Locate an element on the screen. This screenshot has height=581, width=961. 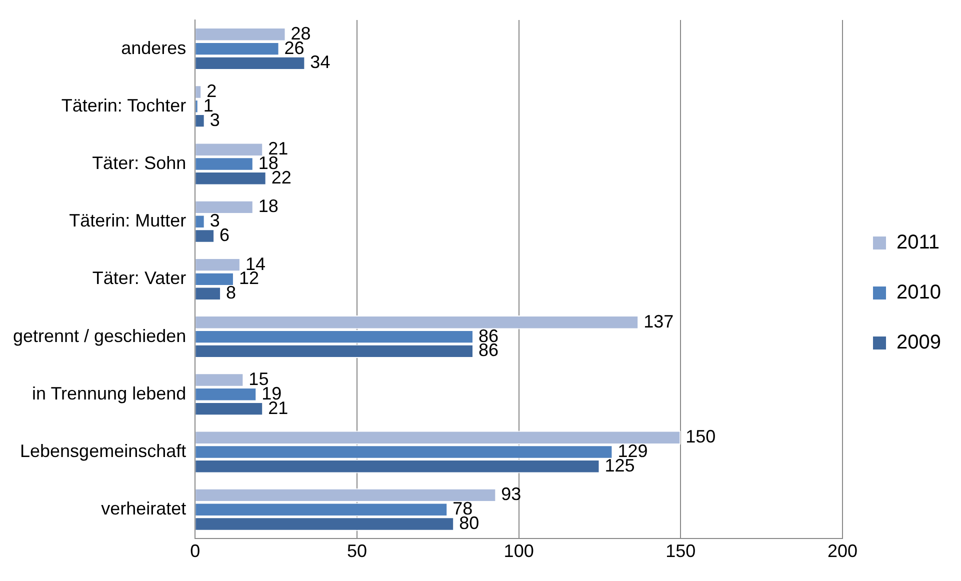
data-label: 150 is located at coordinates (701, 436).